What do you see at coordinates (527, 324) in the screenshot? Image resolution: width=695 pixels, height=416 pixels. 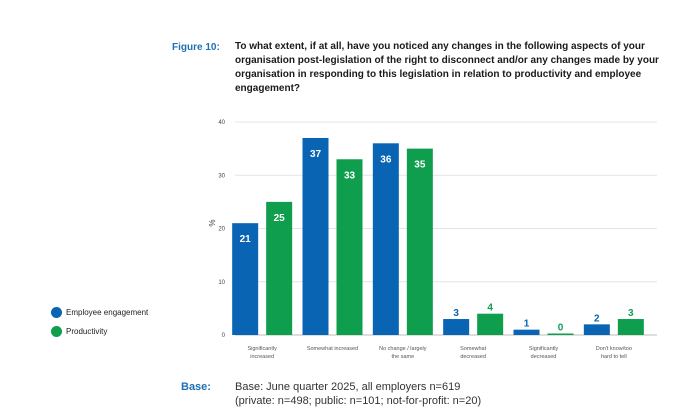 I see `data-label: 1` at bounding box center [527, 324].